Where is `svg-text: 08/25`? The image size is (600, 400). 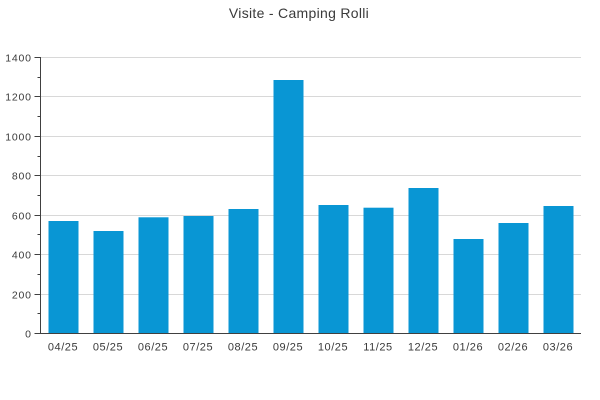 svg-text: 08/25 is located at coordinates (243, 348).